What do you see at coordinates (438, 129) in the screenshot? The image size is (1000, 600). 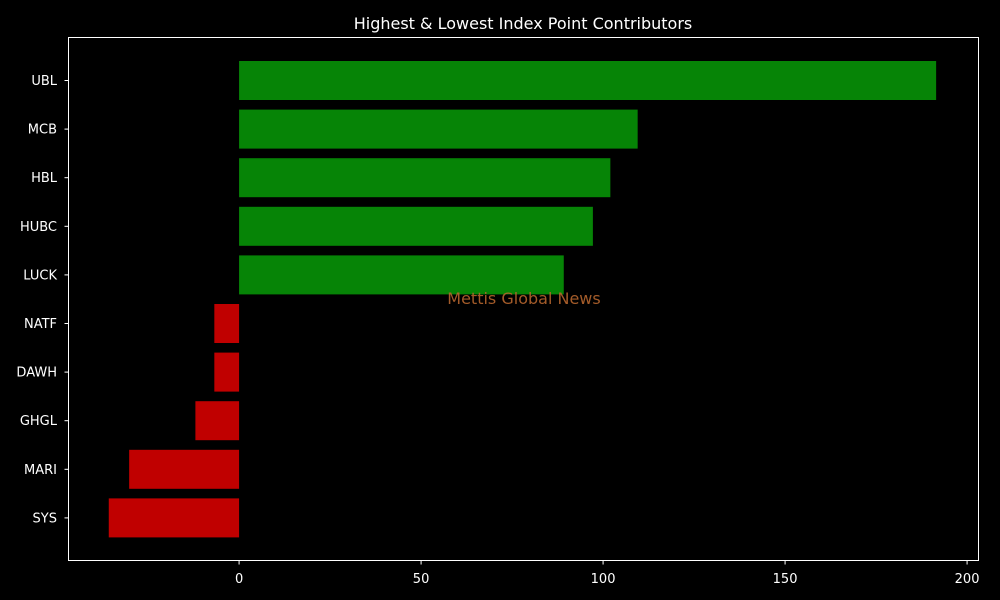 I see `bar-mcb` at bounding box center [438, 129].